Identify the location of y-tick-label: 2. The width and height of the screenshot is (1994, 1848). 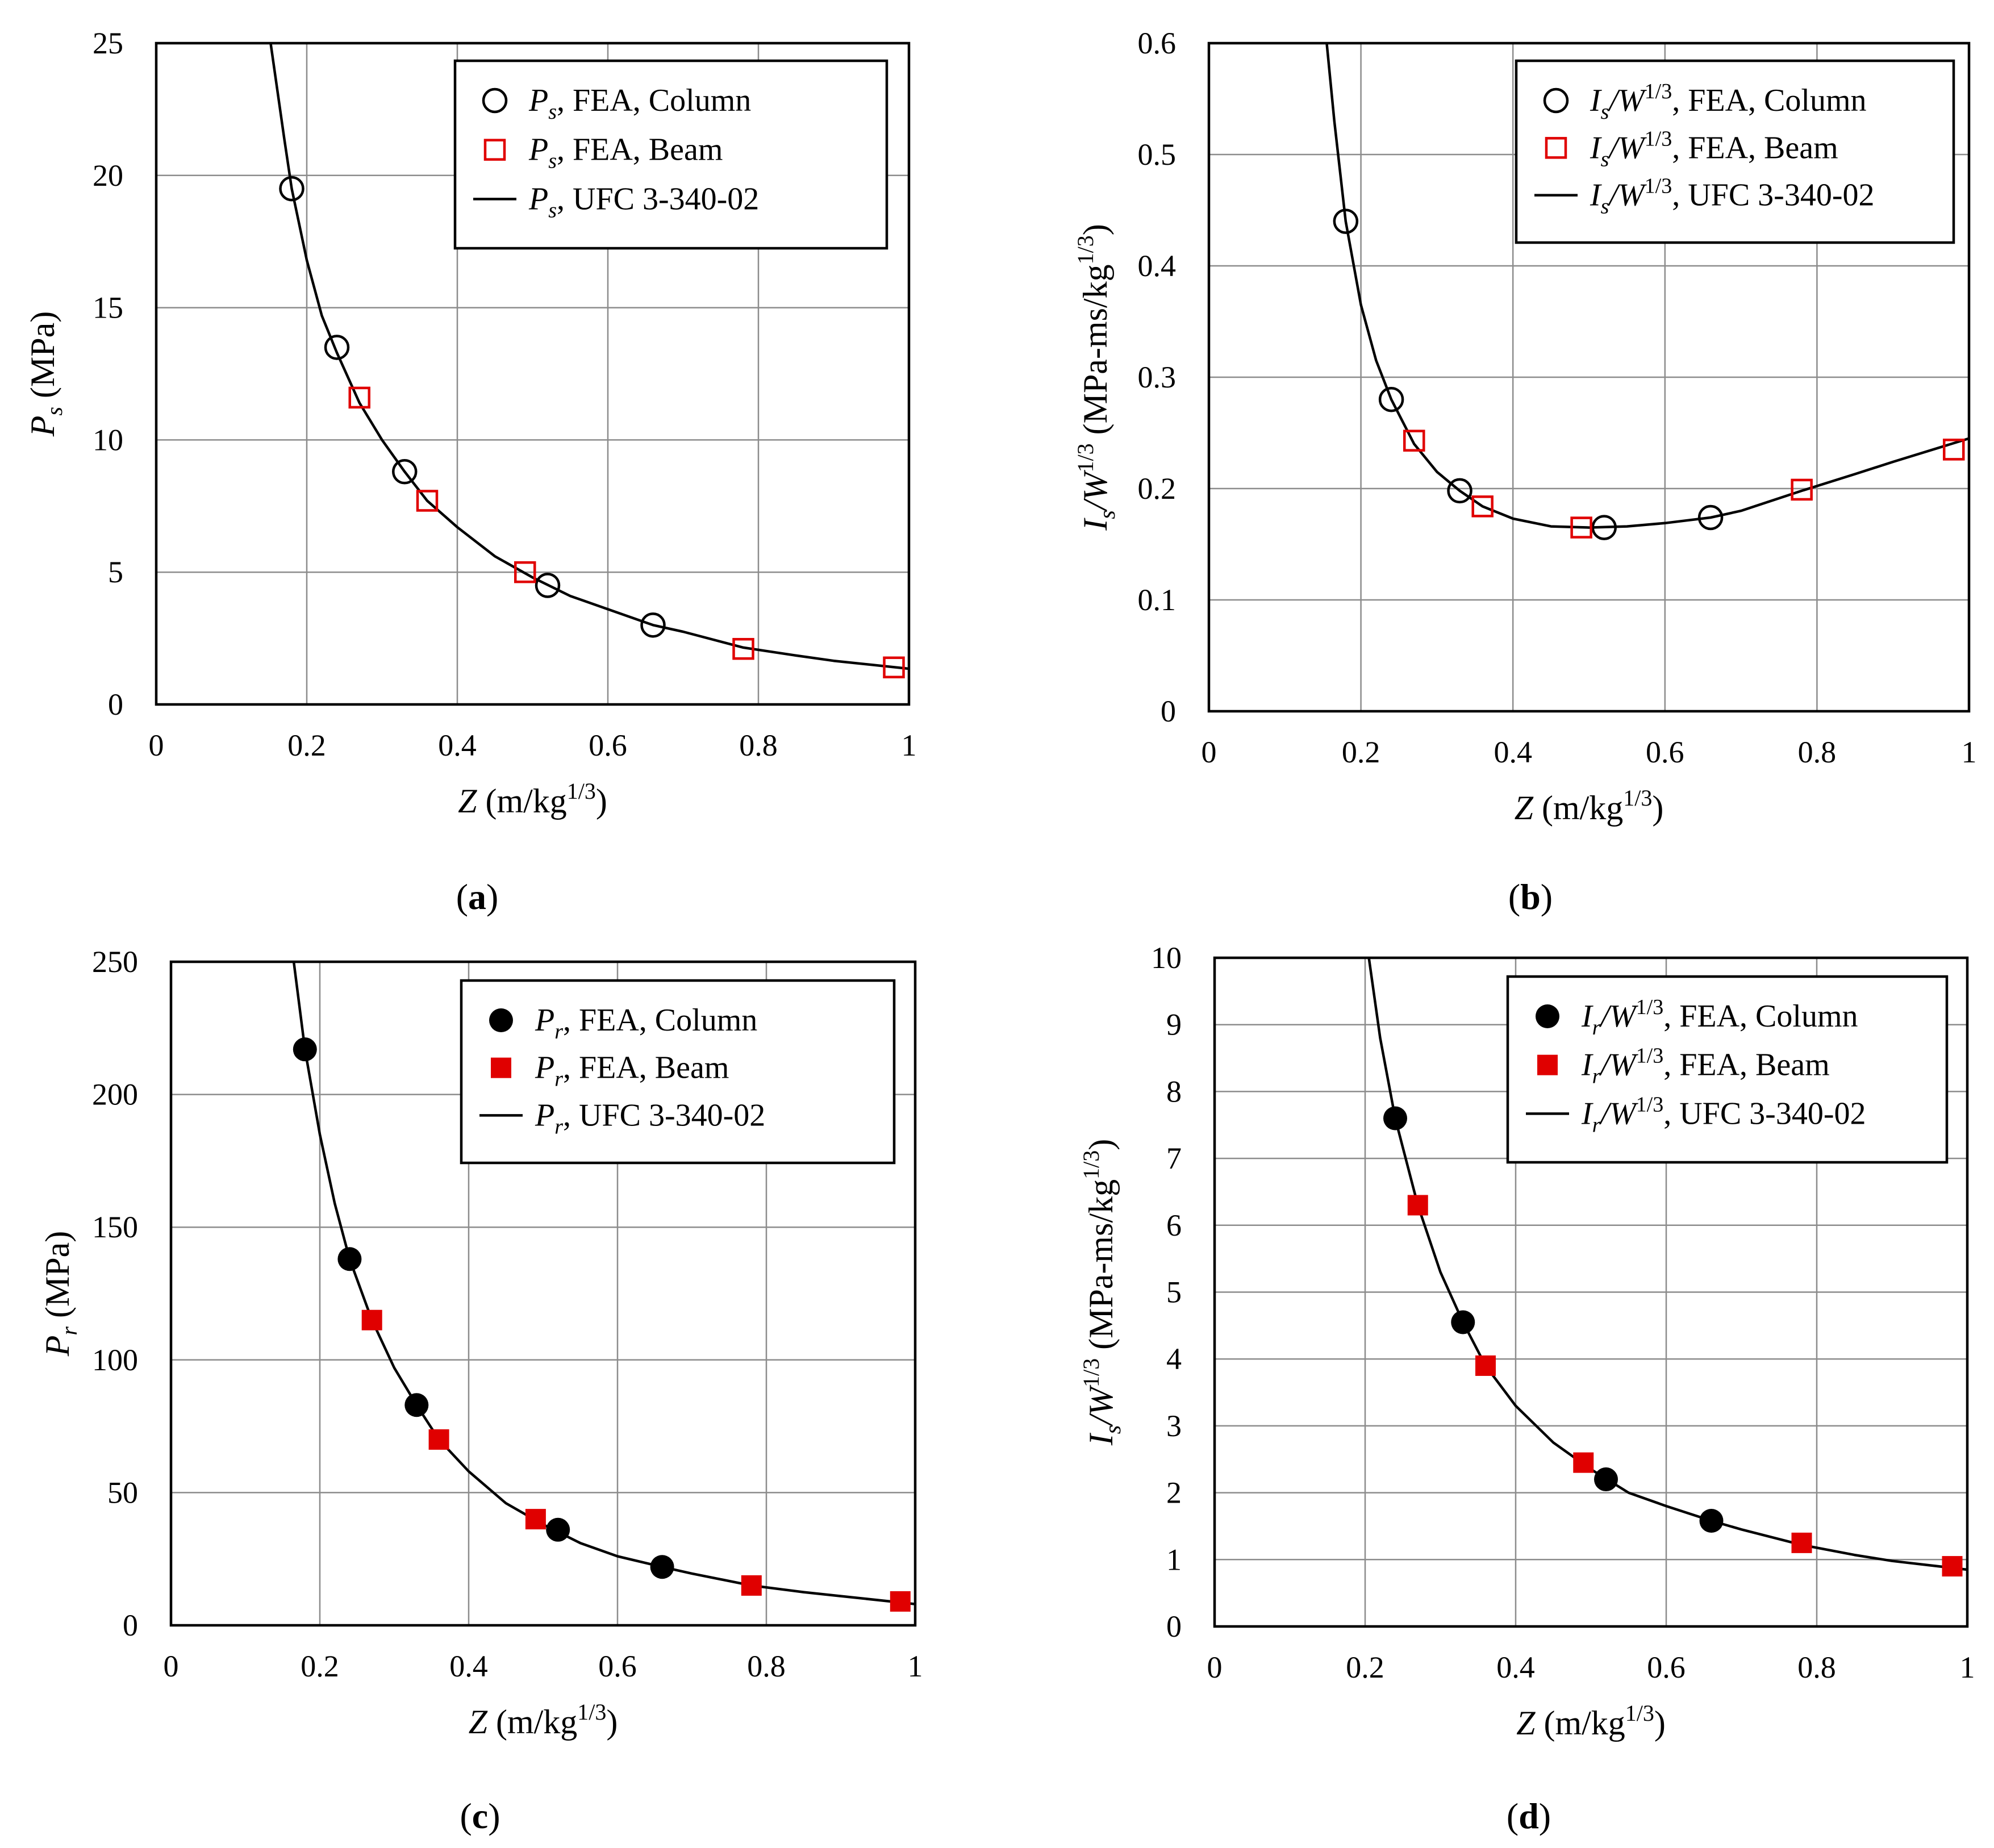
(1174, 1493).